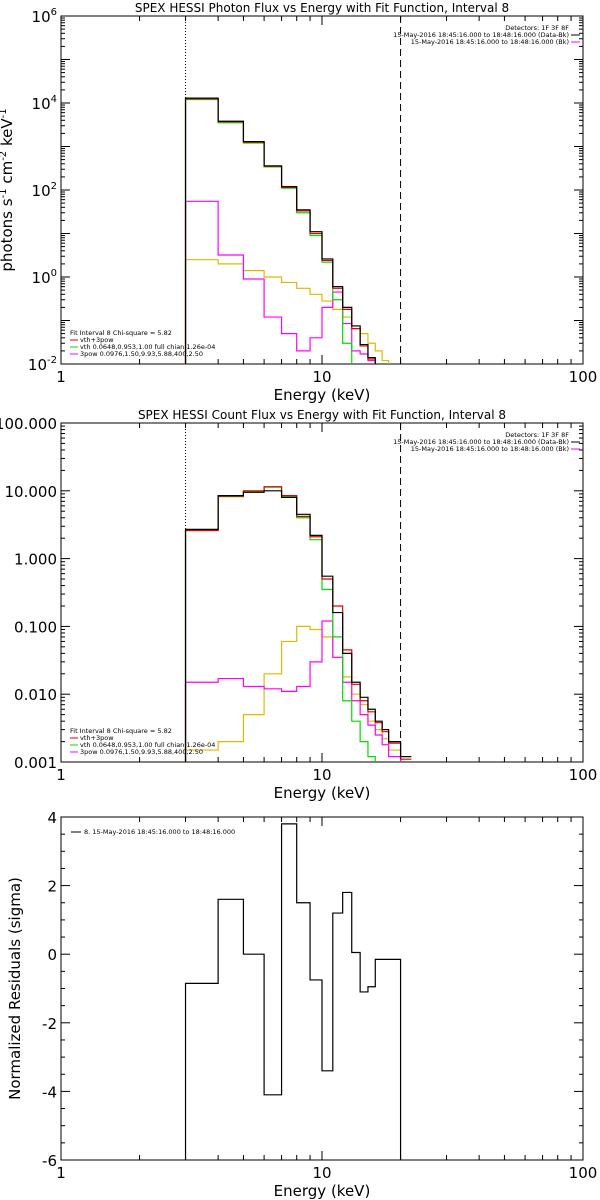  What do you see at coordinates (35, 763) in the screenshot?
I see `y-tick-label: 0.001` at bounding box center [35, 763].